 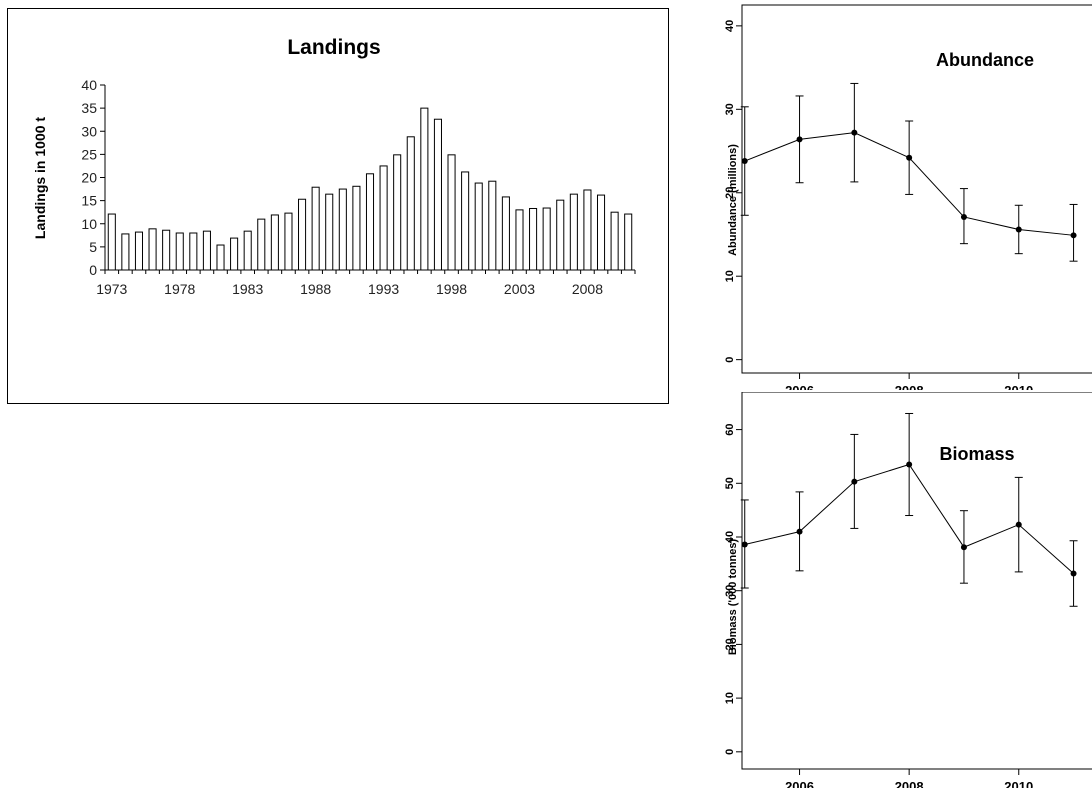 What do you see at coordinates (730, 537) in the screenshot?
I see `biomass-y-tick-label: 40` at bounding box center [730, 537].